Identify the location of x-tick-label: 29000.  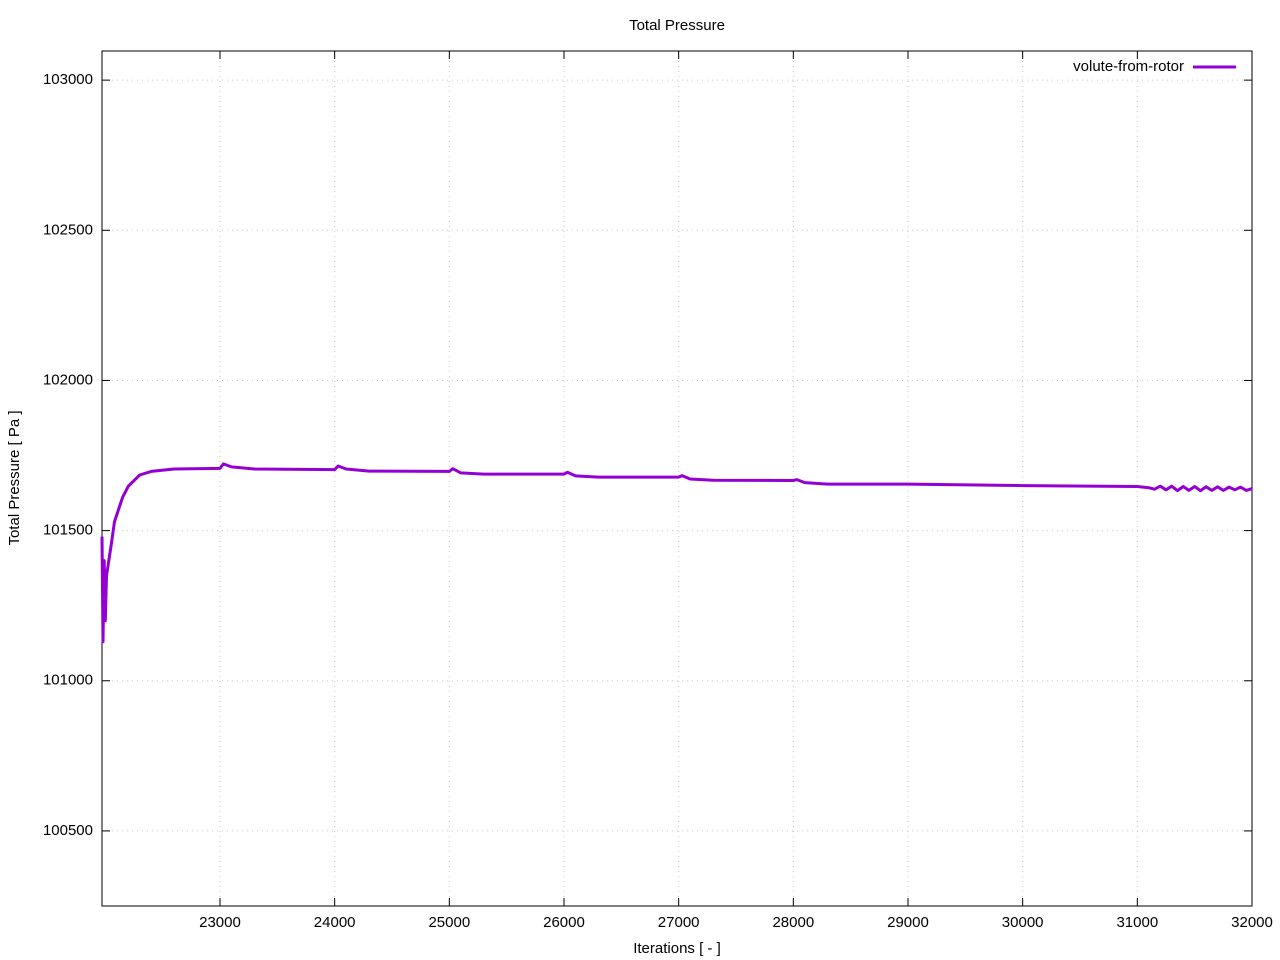
(908, 922).